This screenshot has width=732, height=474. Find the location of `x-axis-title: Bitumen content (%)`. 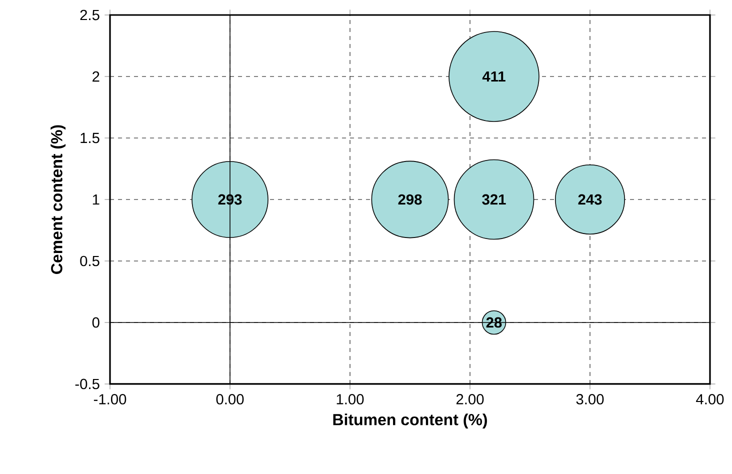

x-axis-title: Bitumen content (%) is located at coordinates (410, 421).